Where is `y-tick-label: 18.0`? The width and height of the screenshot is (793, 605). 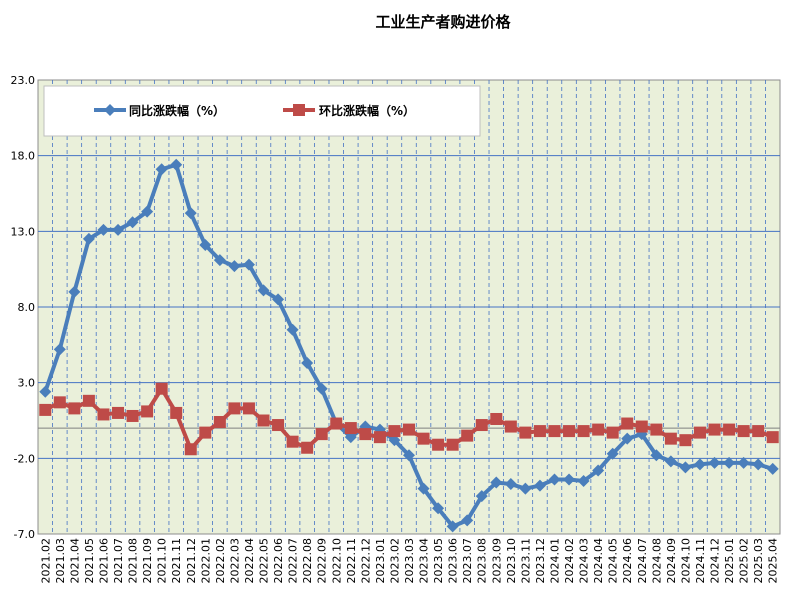
y-tick-label: 18.0 is located at coordinates (23, 156).